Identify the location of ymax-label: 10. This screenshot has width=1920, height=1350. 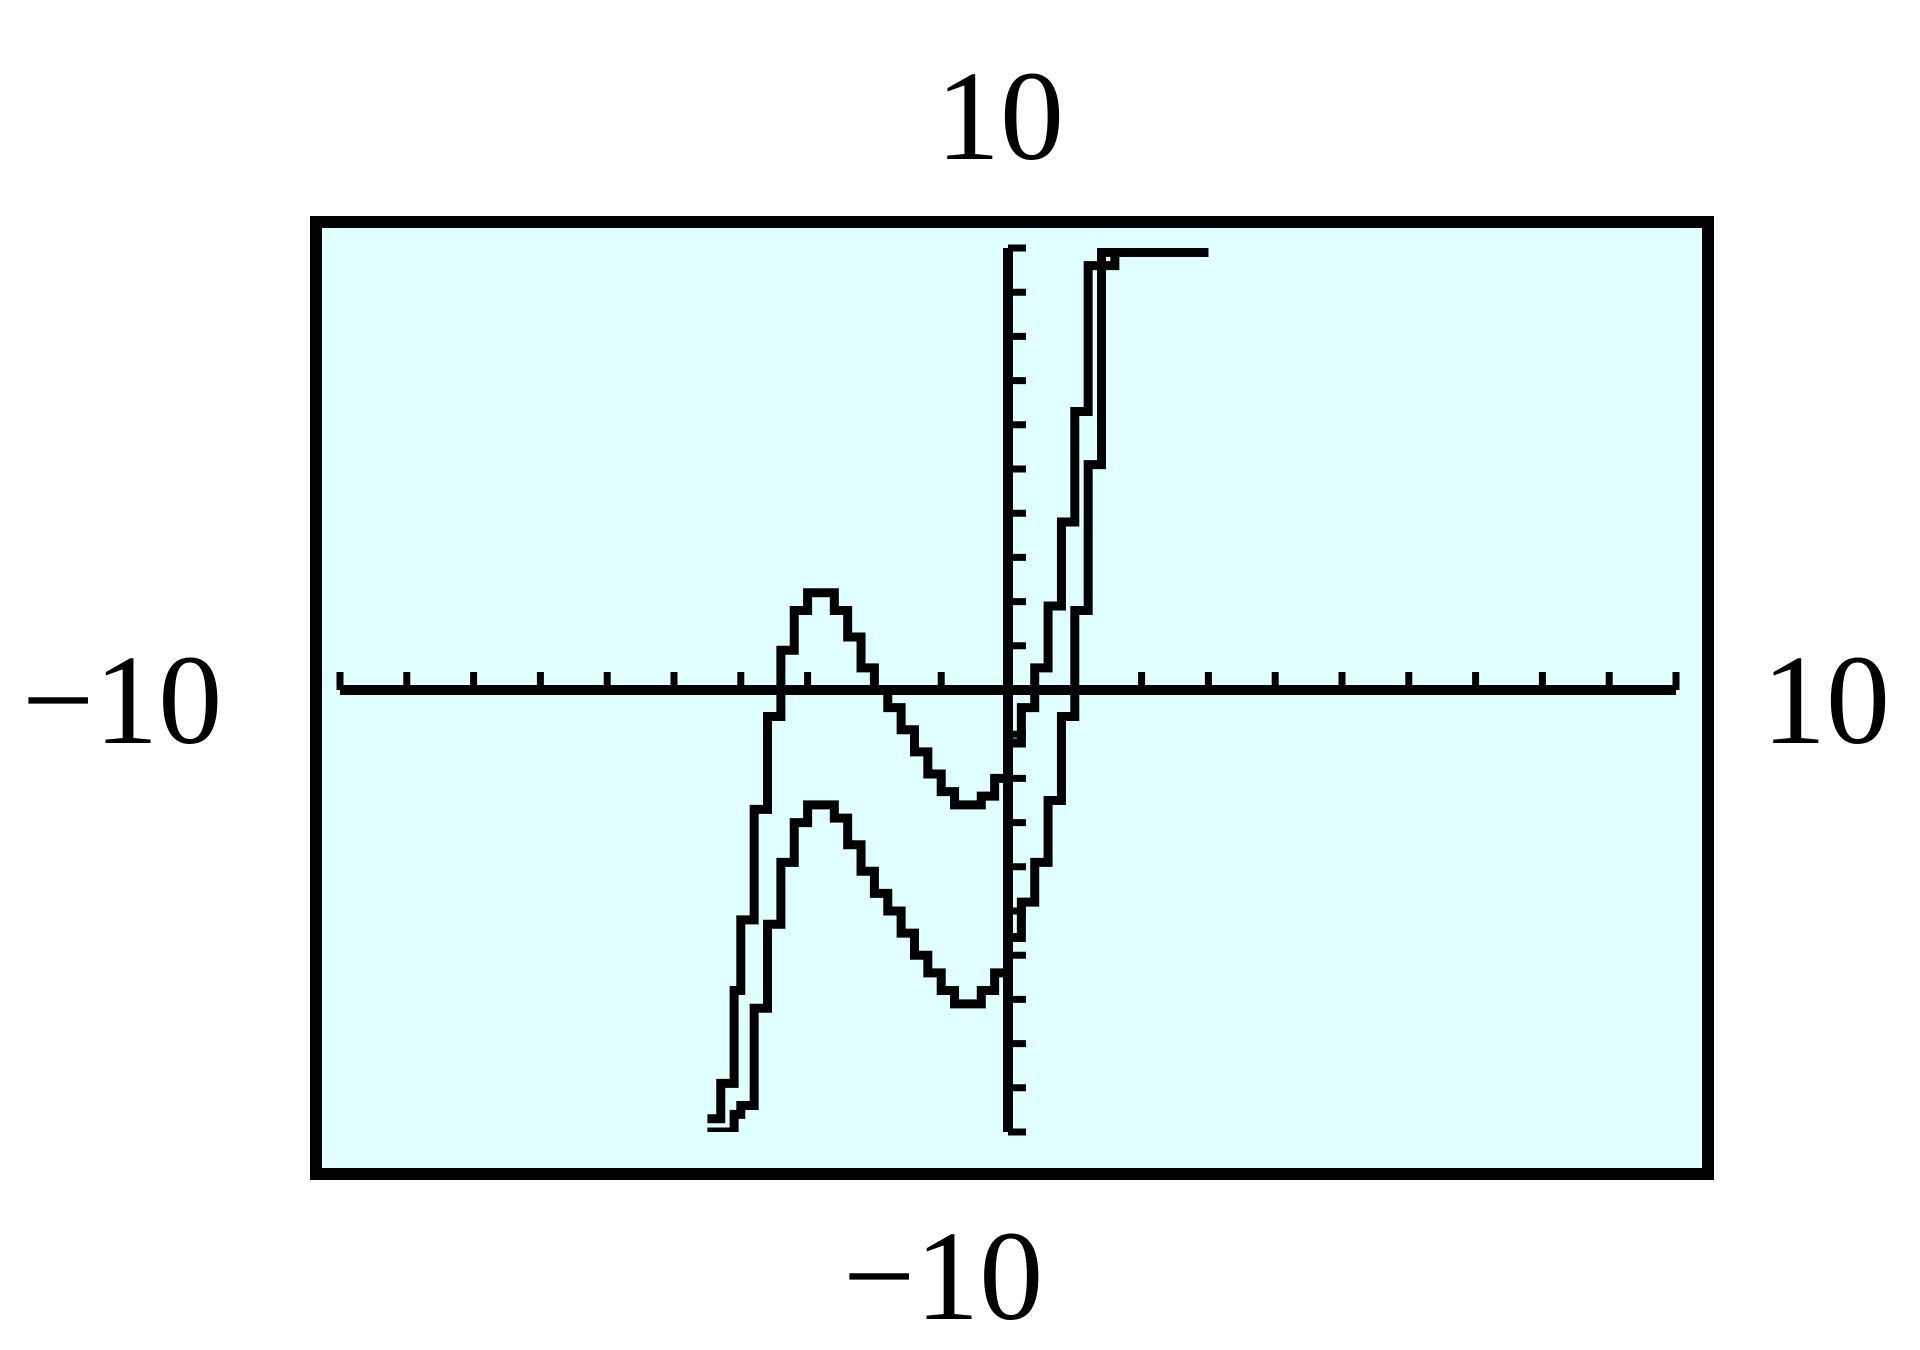
(1000, 116).